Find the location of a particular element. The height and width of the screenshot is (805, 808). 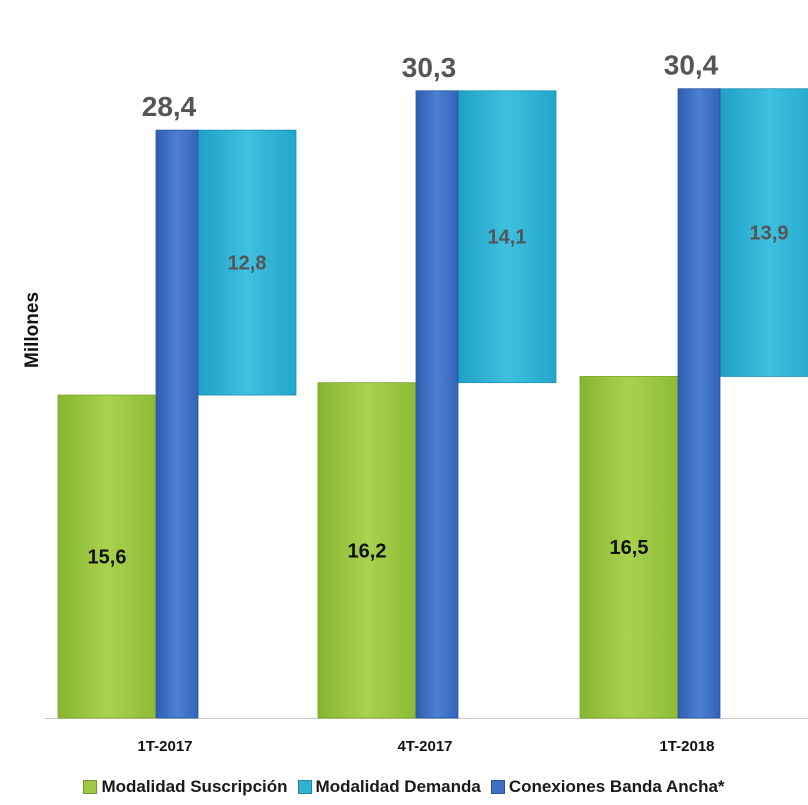

data-label-conexiones: 30,4 is located at coordinates (691, 65).